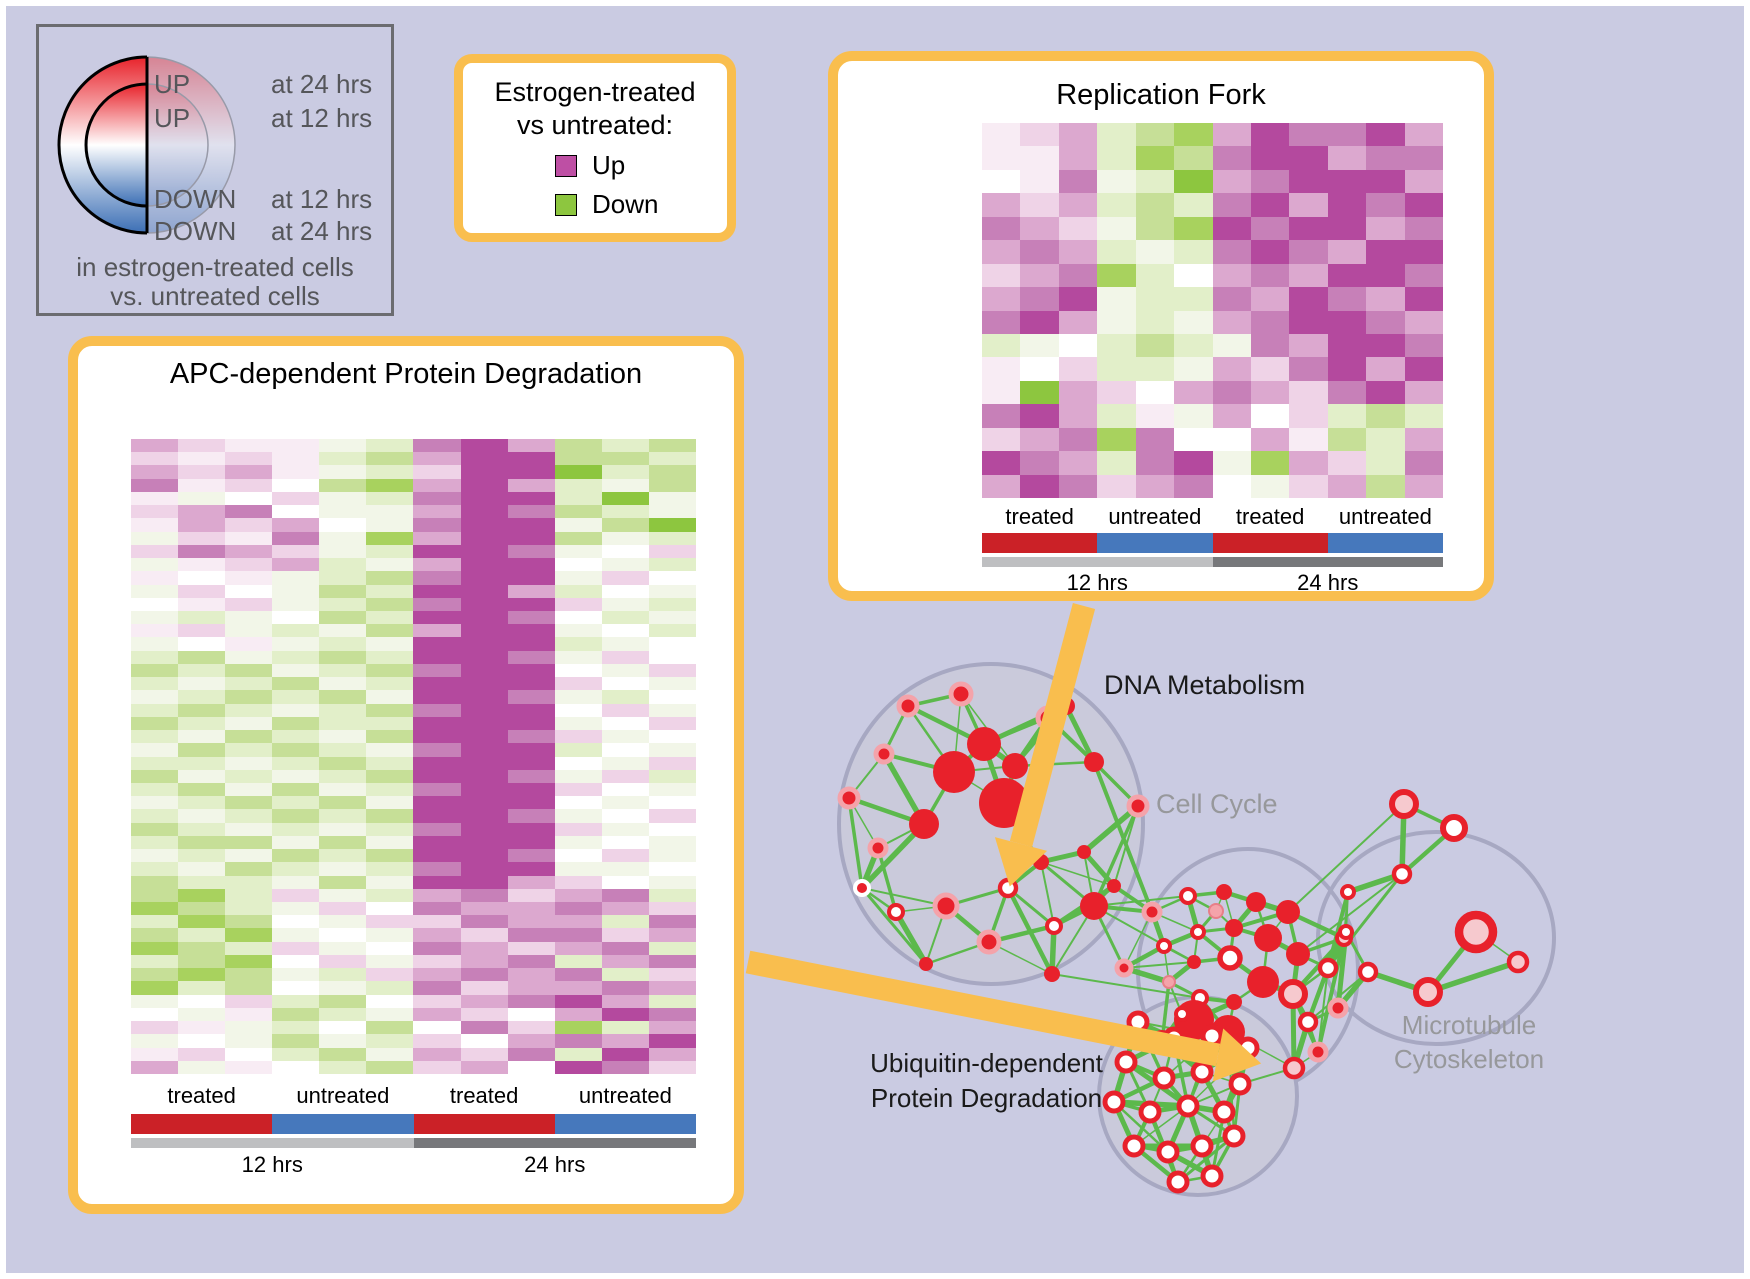 This screenshot has width=1750, height=1279. What do you see at coordinates (1270, 516) in the screenshot?
I see `condition-label: treated` at bounding box center [1270, 516].